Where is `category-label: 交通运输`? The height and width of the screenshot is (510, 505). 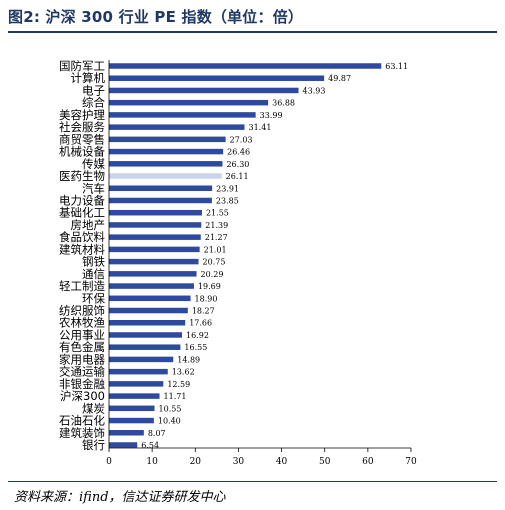
category-label: 交通运输 is located at coordinates (82, 372).